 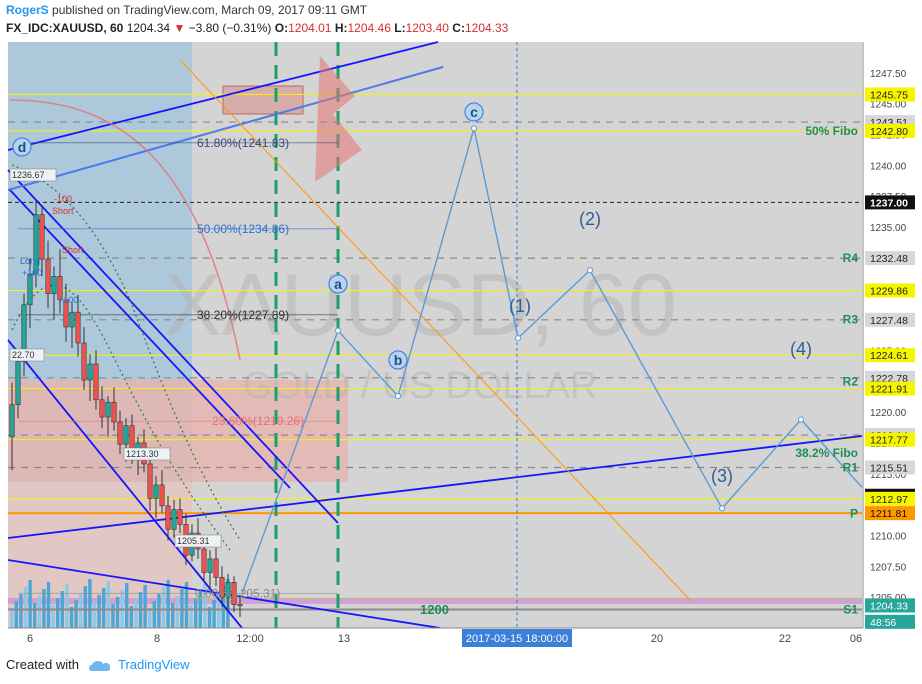 What do you see at coordinates (125, 484) in the screenshot?
I see `trend-line` at bounding box center [125, 484].